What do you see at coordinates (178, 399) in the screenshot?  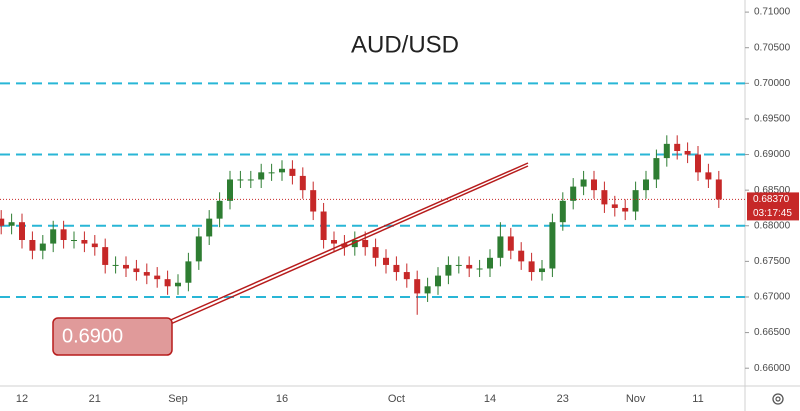 I see `x-tick-label: Sep` at bounding box center [178, 399].